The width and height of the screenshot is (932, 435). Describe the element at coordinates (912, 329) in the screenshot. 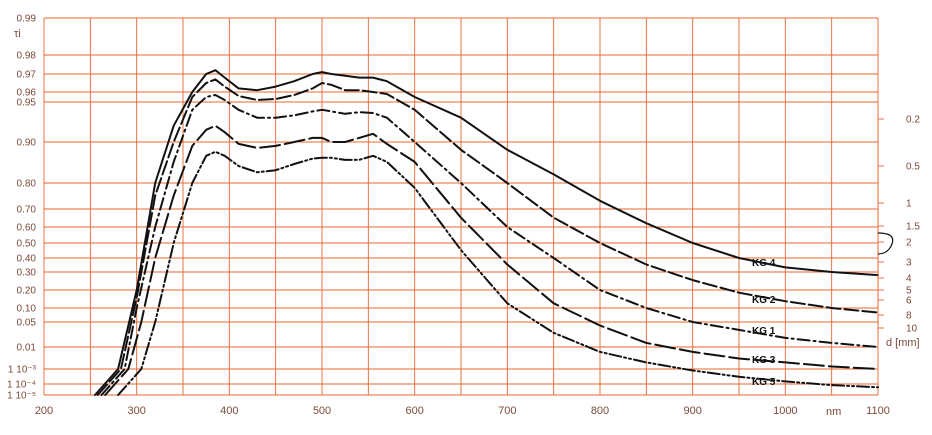

I see `d-tick-label-10: 10` at that location.